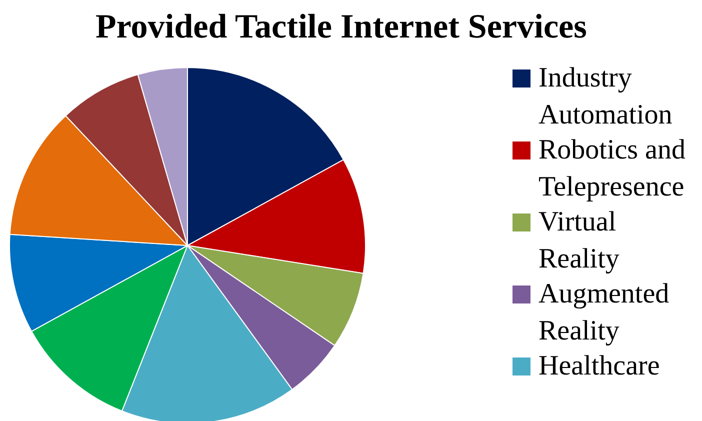 The height and width of the screenshot is (421, 702). Describe the element at coordinates (341, 27) in the screenshot. I see `chart-title: Provided Tactile Internet Services` at that location.